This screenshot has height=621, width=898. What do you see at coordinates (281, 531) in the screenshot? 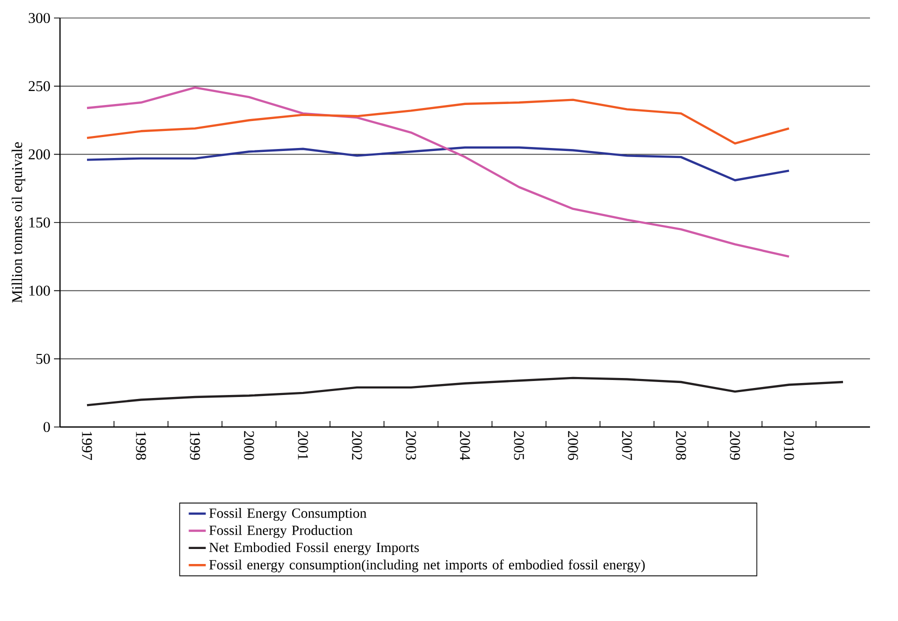
I see `legend-label: Fossil Energy Production` at bounding box center [281, 531].